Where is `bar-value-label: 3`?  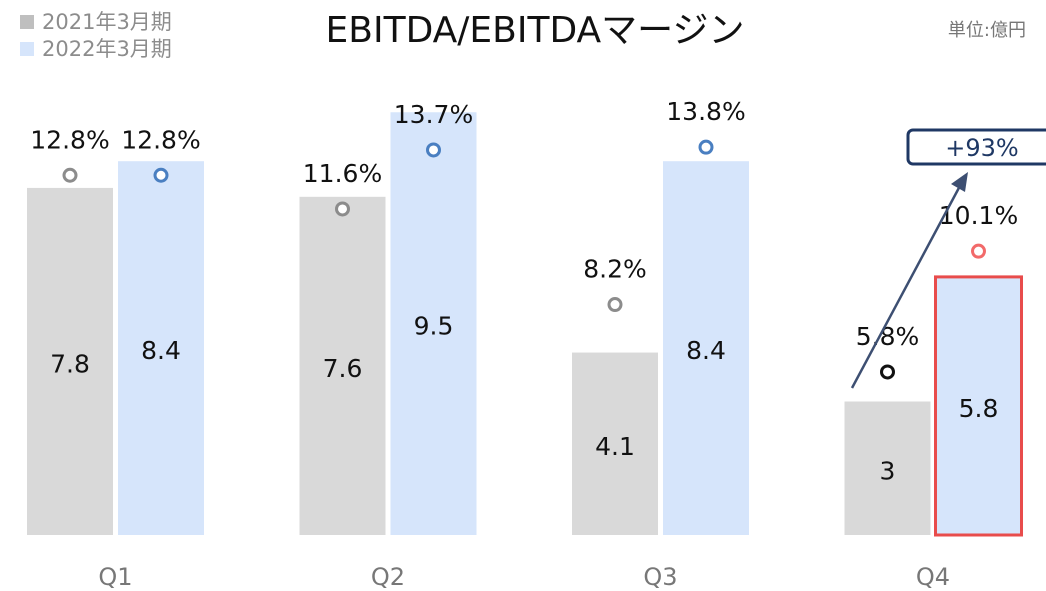
bar-value-label: 3 is located at coordinates (888, 470).